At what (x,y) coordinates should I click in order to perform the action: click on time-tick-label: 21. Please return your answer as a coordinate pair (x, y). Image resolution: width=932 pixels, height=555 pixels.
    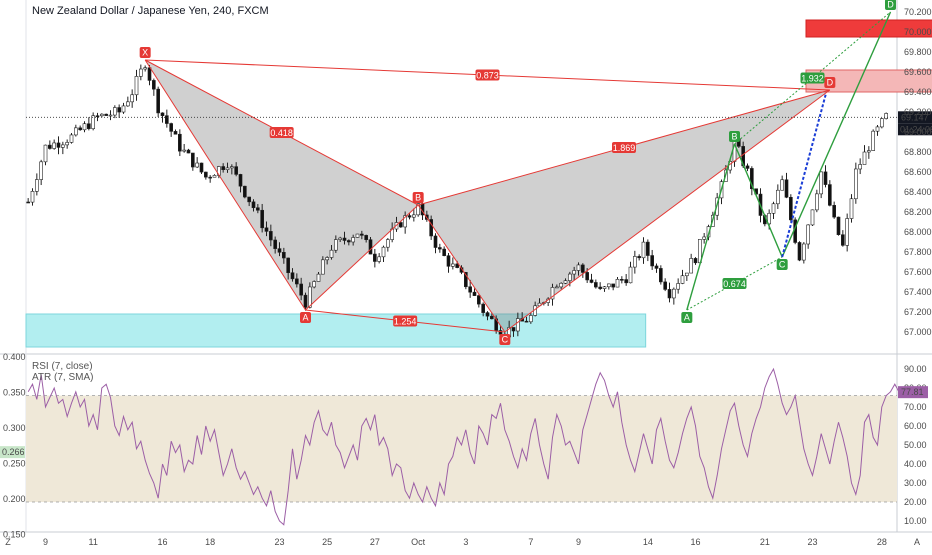
    Looking at the image, I should click on (765, 542).